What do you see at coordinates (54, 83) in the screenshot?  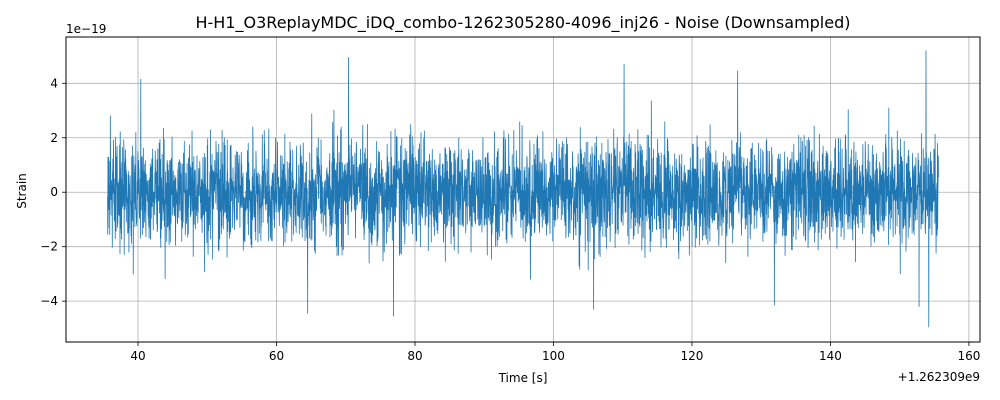 I see `y-tick-label: 4` at bounding box center [54, 83].